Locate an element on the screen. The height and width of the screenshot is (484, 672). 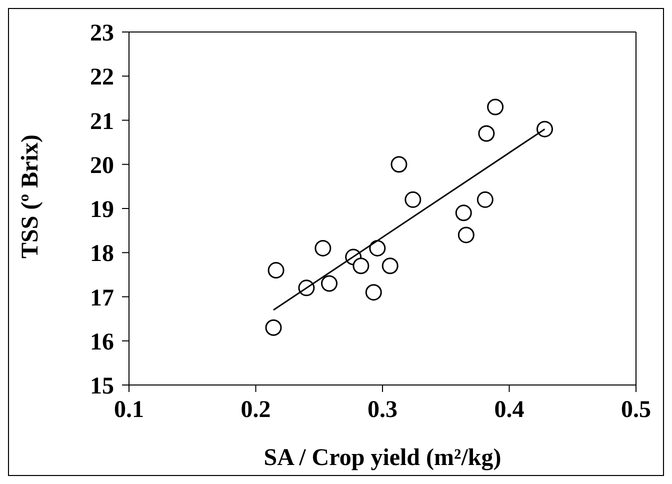
x-tick-label: 0.2 is located at coordinates (255, 410).